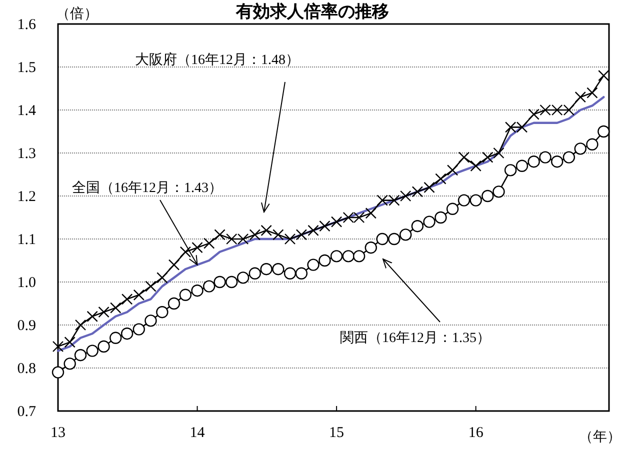  What do you see at coordinates (26, 154) in the screenshot?
I see `y-tick-label: 1.3` at bounding box center [26, 154].